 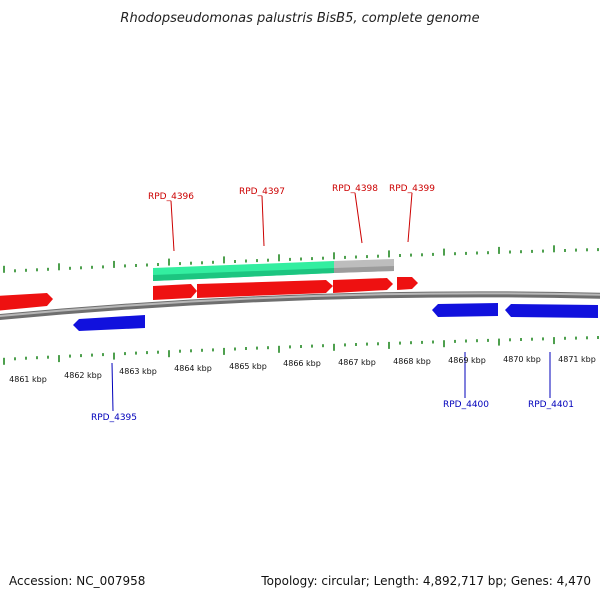 I want to click on kbp-label: 4869 kbp, so click(x=467, y=360).